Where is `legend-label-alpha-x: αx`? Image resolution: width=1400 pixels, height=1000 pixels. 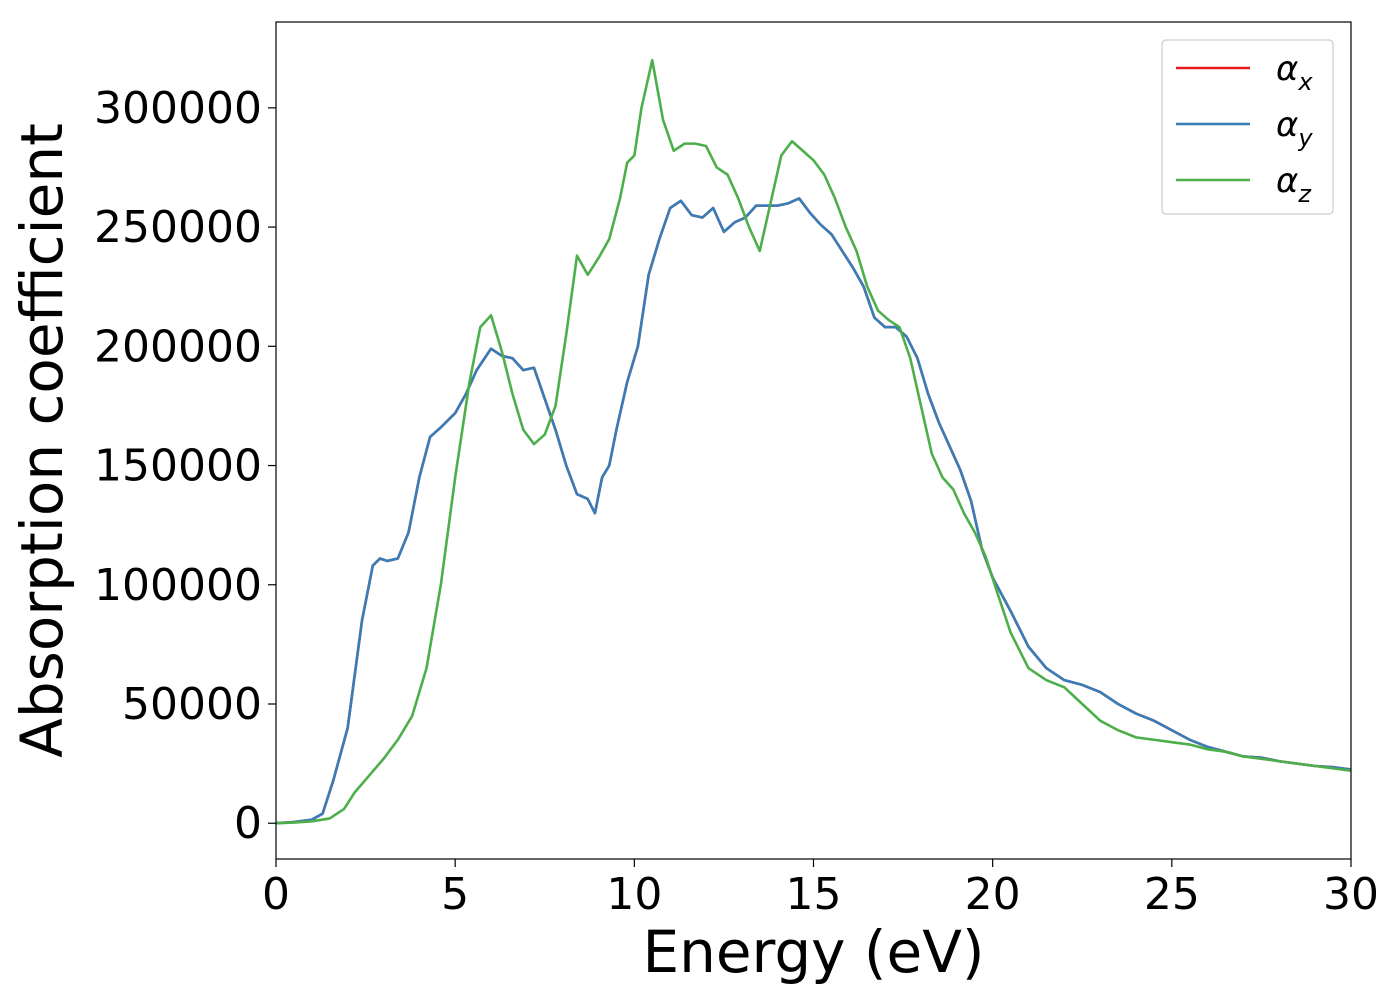 legend-label-alpha-x: αx is located at coordinates (1294, 72).